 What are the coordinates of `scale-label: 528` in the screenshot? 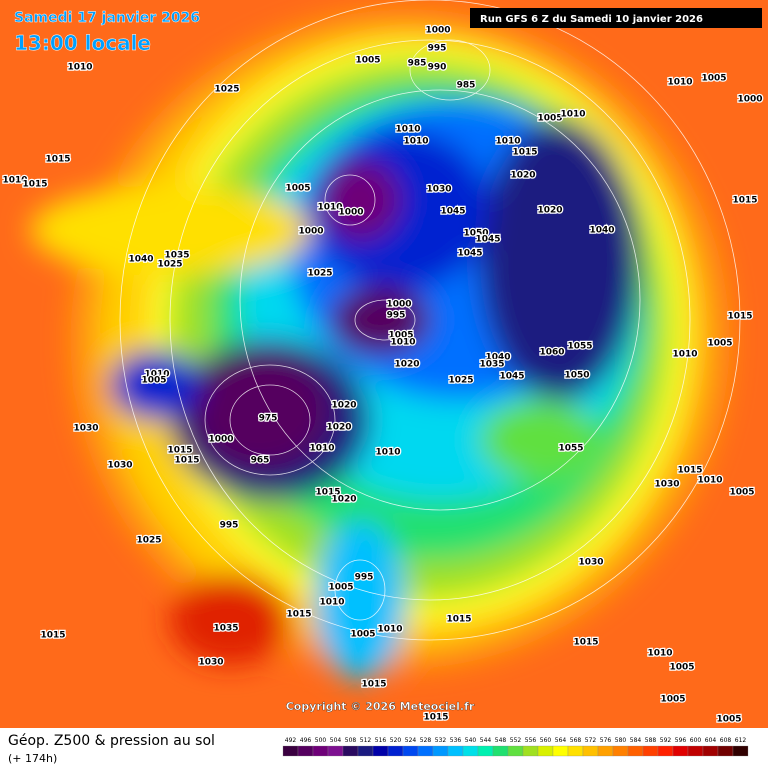 It's located at (426, 740).